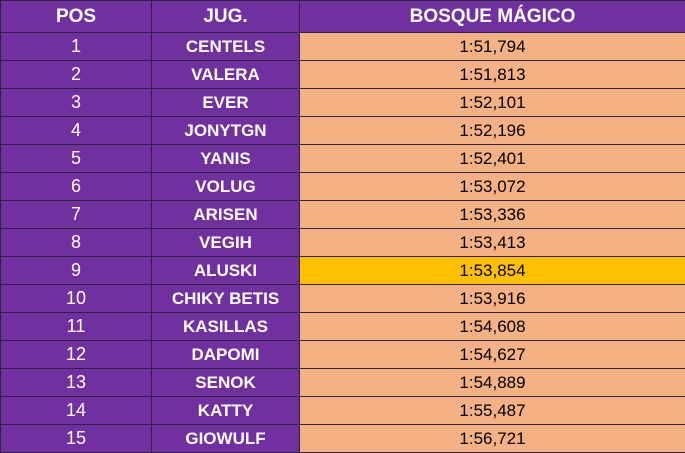 The width and height of the screenshot is (685, 453). Describe the element at coordinates (76, 271) in the screenshot. I see `position-cell: 9` at that location.